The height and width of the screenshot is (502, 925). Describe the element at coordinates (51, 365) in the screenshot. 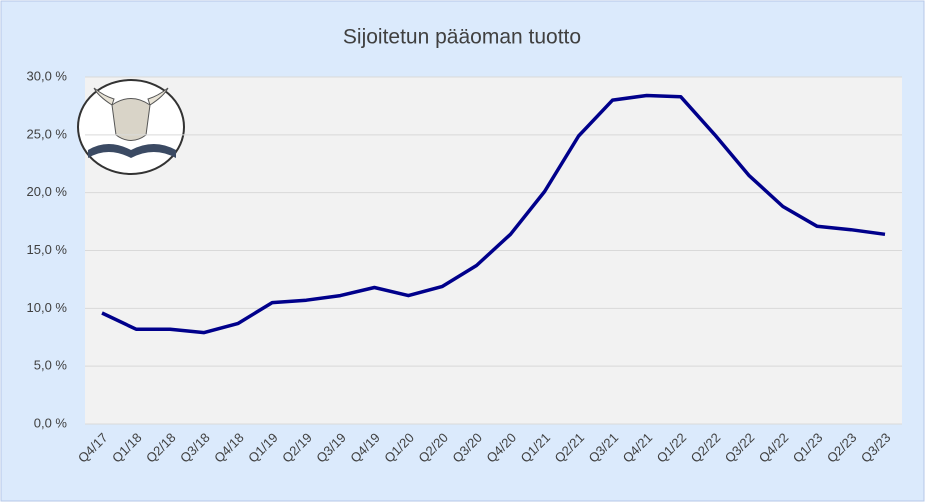

I see `y-tick-label: 5,0 %` at that location.